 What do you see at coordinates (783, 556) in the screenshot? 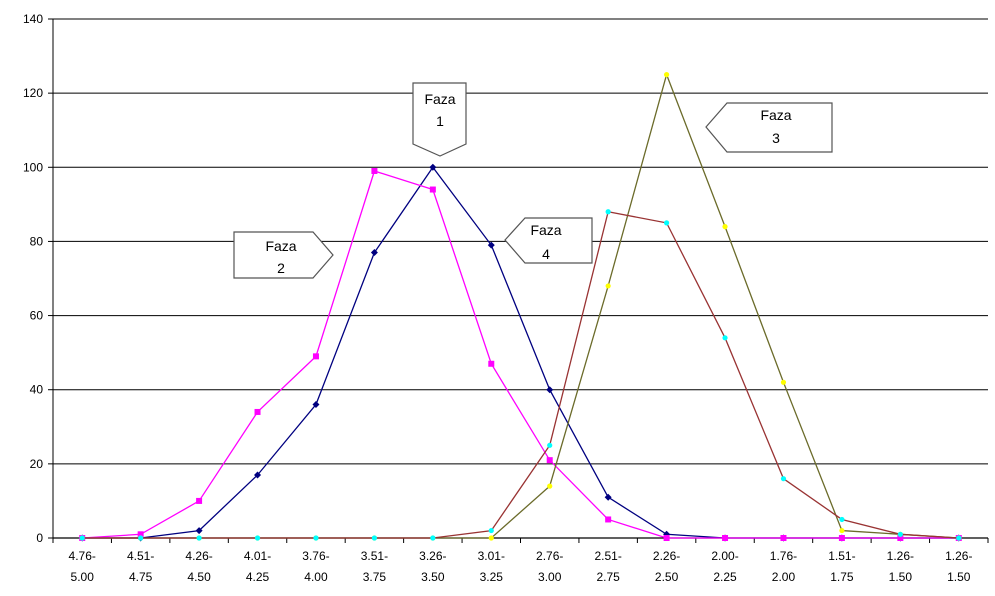
I see `x-tick-label-line: 1.76-` at bounding box center [783, 556].